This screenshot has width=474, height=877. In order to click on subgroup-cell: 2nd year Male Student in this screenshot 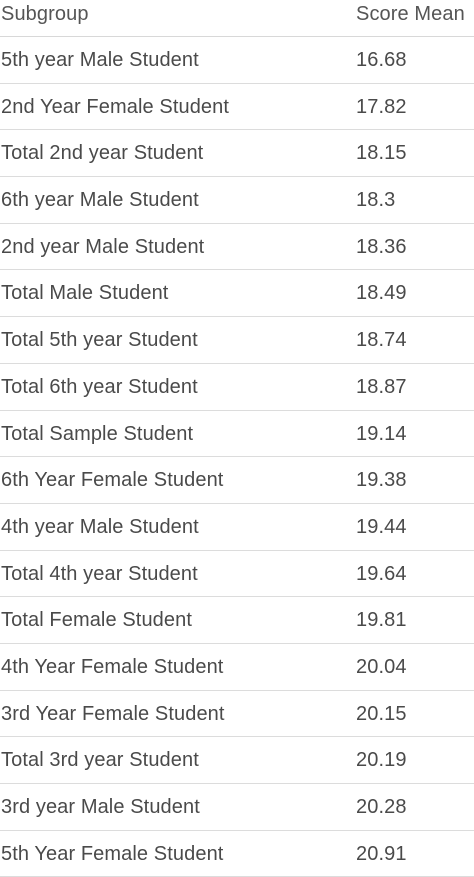, I will do `click(103, 246)`.